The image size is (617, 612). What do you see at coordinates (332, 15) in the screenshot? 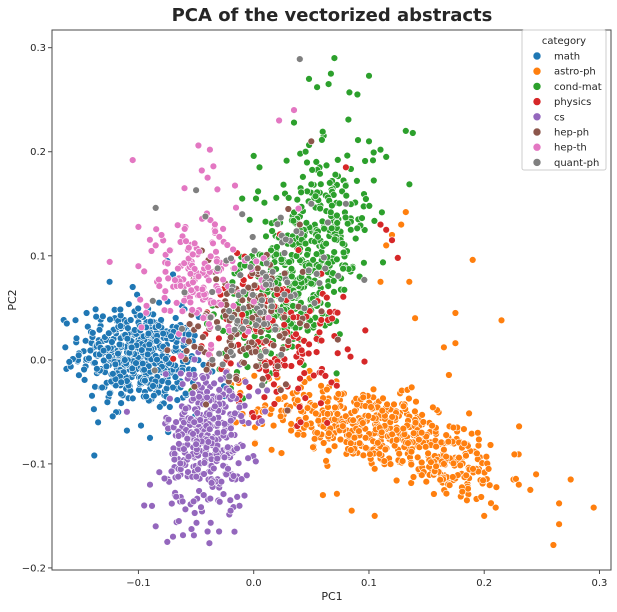
I see `chart-title: PCA of the vectorized abstracts` at bounding box center [332, 15].